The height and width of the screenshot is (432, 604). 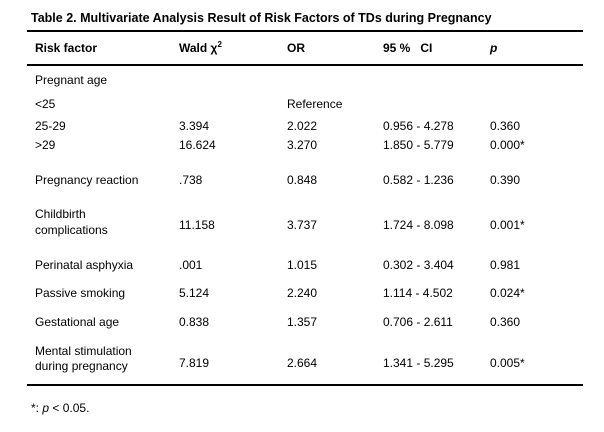 What do you see at coordinates (296, 48) in the screenshot?
I see `header-or: OR` at bounding box center [296, 48].